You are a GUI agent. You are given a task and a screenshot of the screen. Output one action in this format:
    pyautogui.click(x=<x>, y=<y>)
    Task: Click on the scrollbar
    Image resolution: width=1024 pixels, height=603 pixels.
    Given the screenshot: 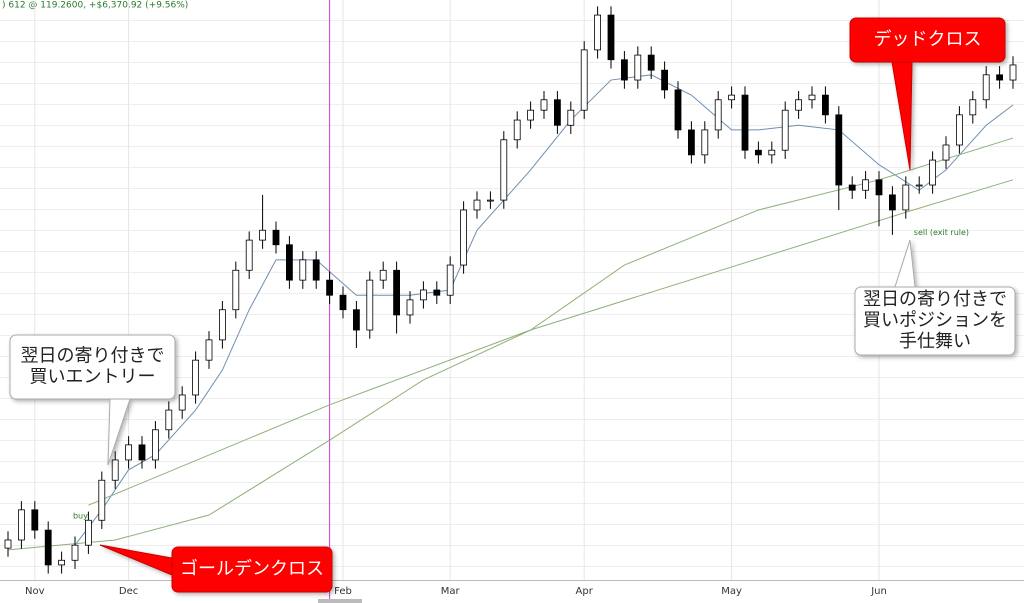 What is the action you would take?
    pyautogui.click(x=340, y=601)
    